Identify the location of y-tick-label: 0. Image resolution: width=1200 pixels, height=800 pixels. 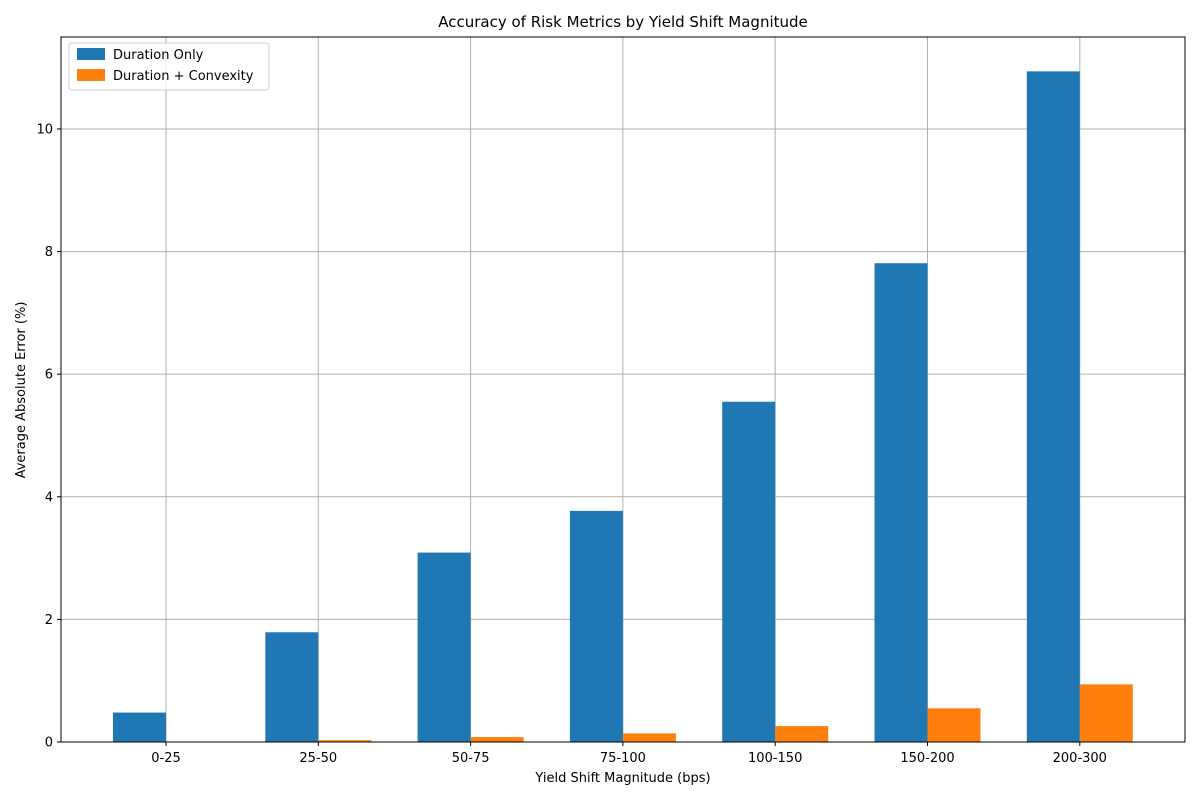
(49, 743).